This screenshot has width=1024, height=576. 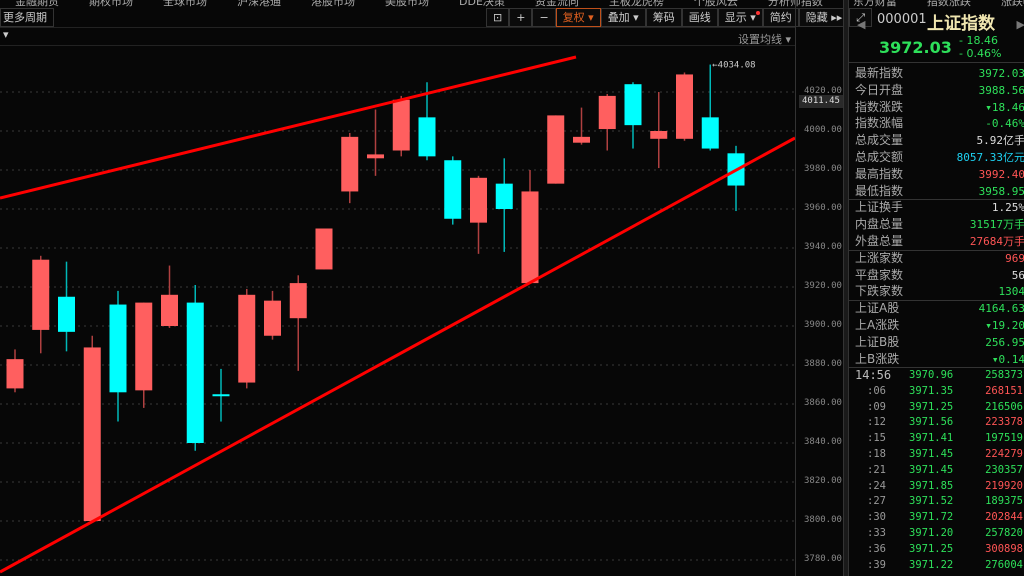 I want to click on stat-value: 3992.40, so click(x=1001, y=174).